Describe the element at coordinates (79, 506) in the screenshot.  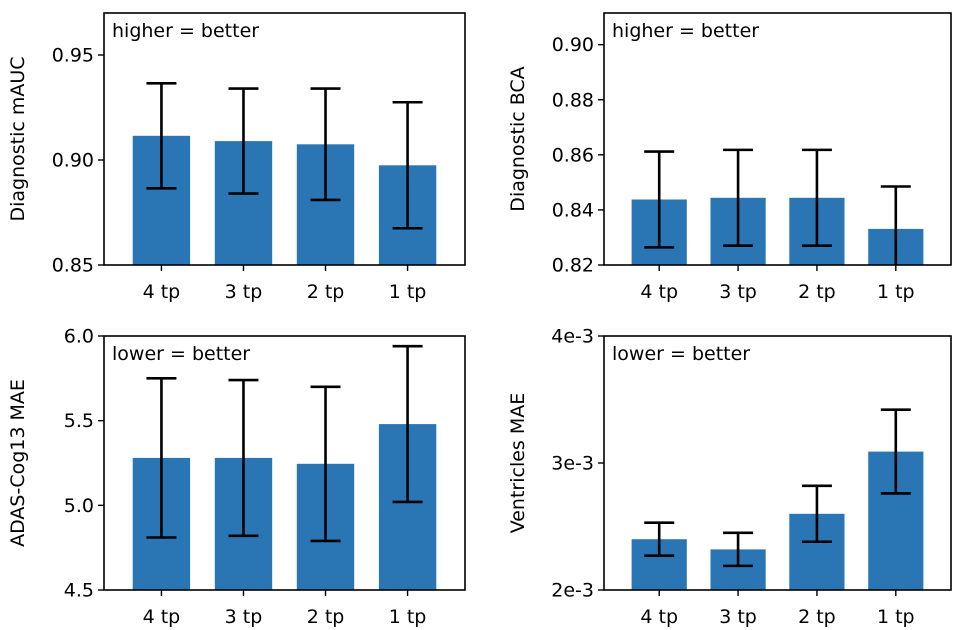
I see `chart-adas-ytick-label: 5.0` at that location.